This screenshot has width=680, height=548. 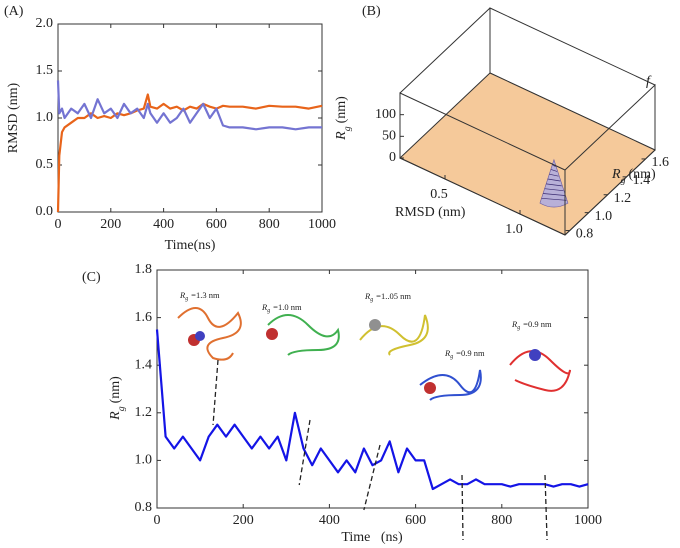 I want to click on panel-label: (A), so click(x=14, y=11).